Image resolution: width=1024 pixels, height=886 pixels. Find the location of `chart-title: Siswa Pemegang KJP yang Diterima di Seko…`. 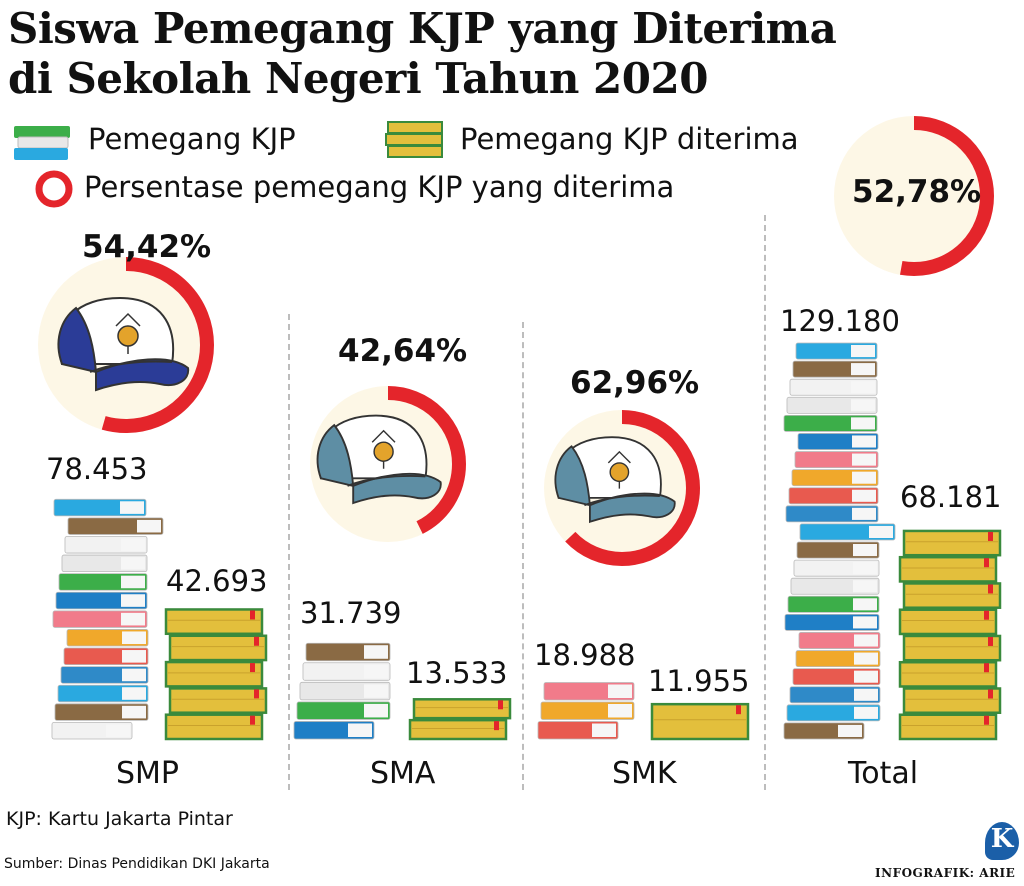

chart-title: Siswa Pemegang KJP yang Diterima di Seko… is located at coordinates (422, 54).